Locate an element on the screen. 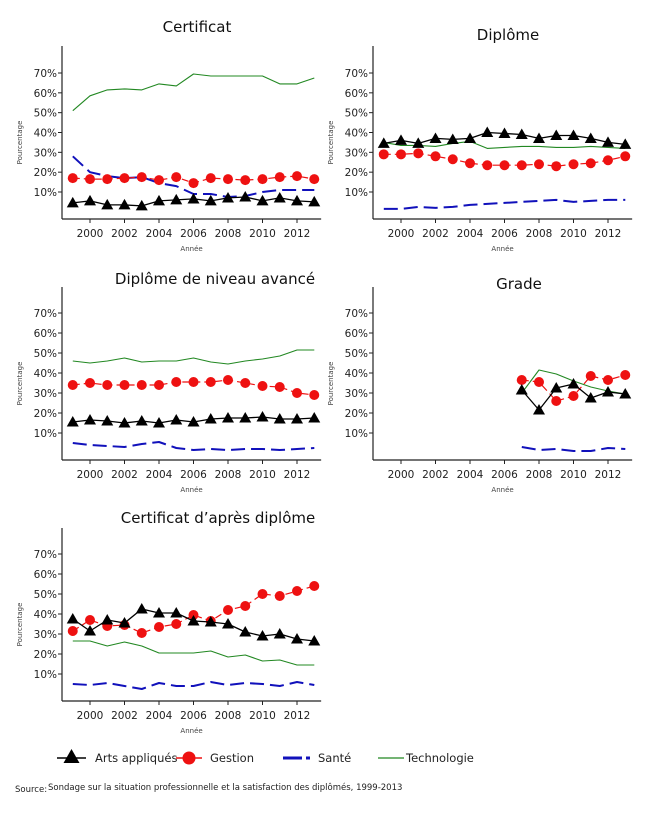 This screenshot has width=650, height=813. legend-item-technologie: Technologie is located at coordinates (426, 758).